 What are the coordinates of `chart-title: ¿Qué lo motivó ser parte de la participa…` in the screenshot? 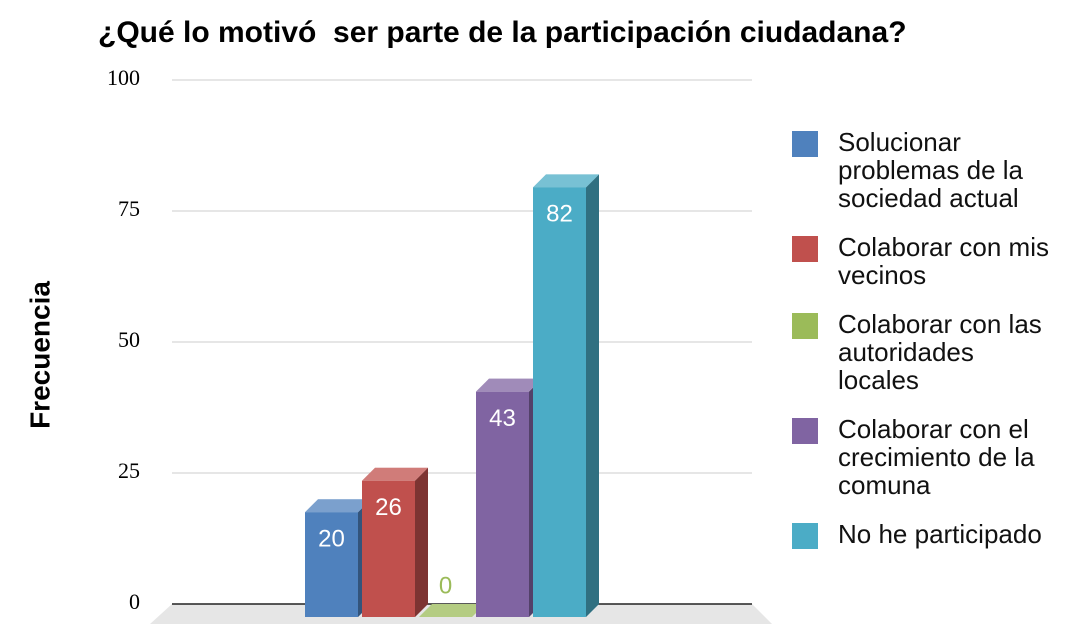 It's located at (502, 32).